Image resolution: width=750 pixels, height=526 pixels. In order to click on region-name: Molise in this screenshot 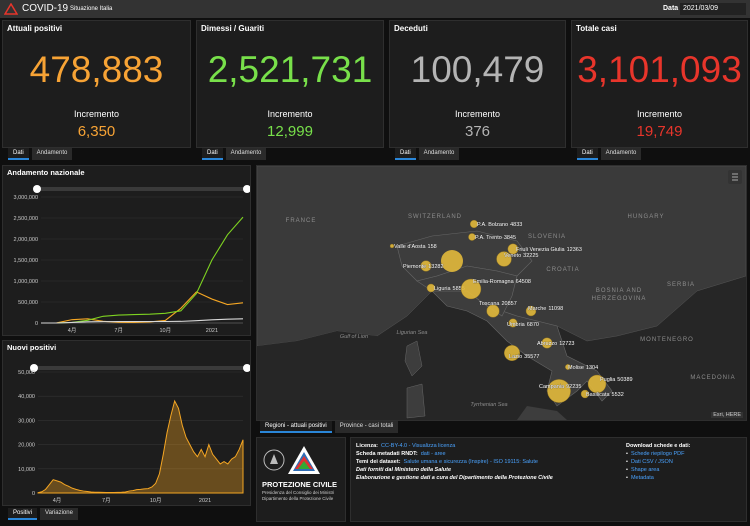, I will do `click(576, 368)`.